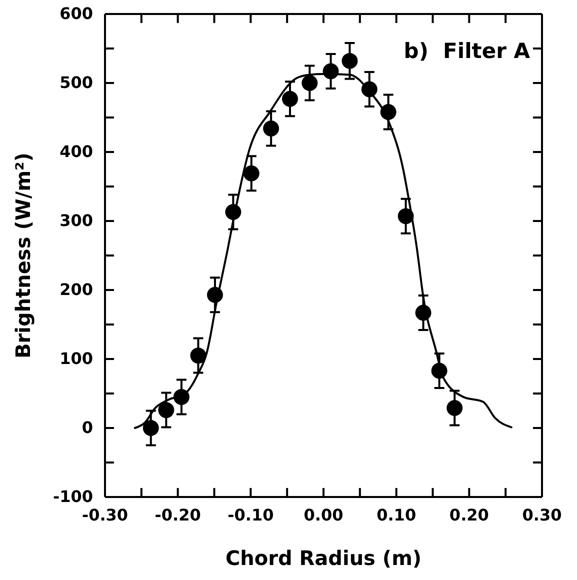  Describe the element at coordinates (76, 14) in the screenshot. I see `y-tick-label: 600` at that location.